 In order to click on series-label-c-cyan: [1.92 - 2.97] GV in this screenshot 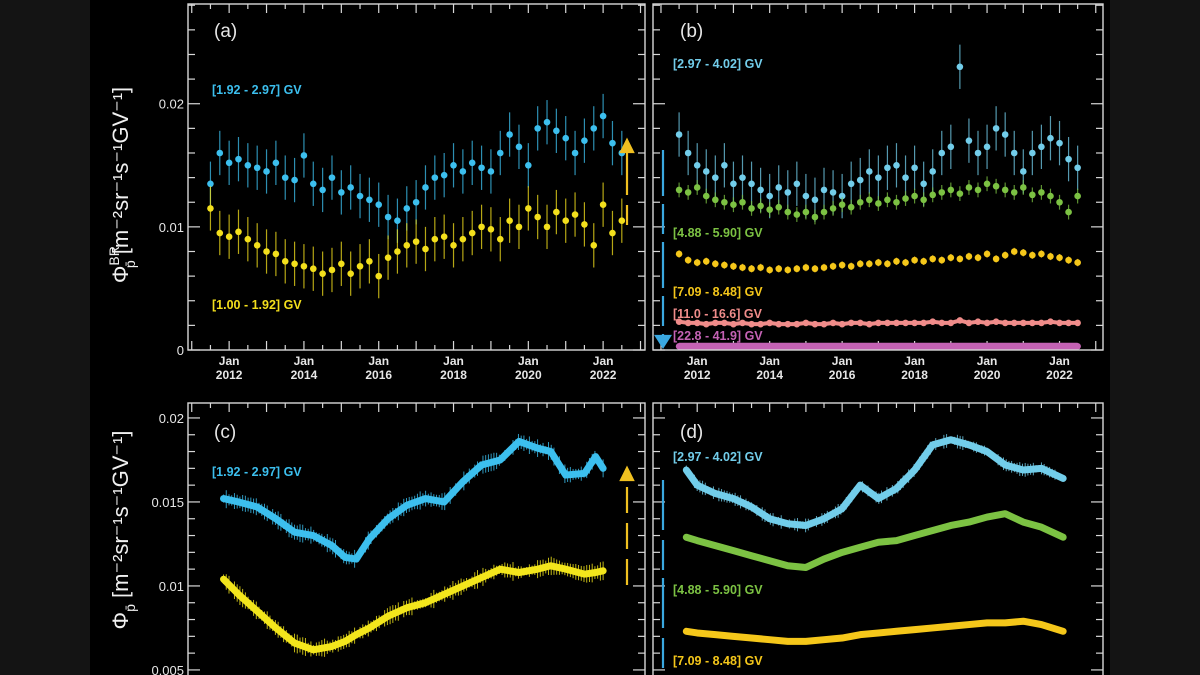, I will do `click(257, 472)`.